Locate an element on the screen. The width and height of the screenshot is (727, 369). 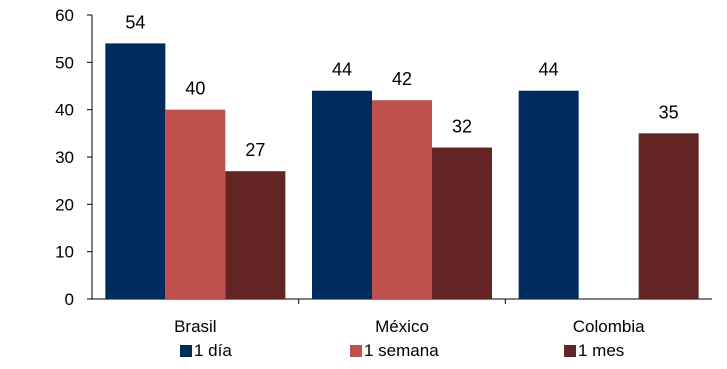
x-axis: Brasil México Colombia is located at coordinates (402, 317).